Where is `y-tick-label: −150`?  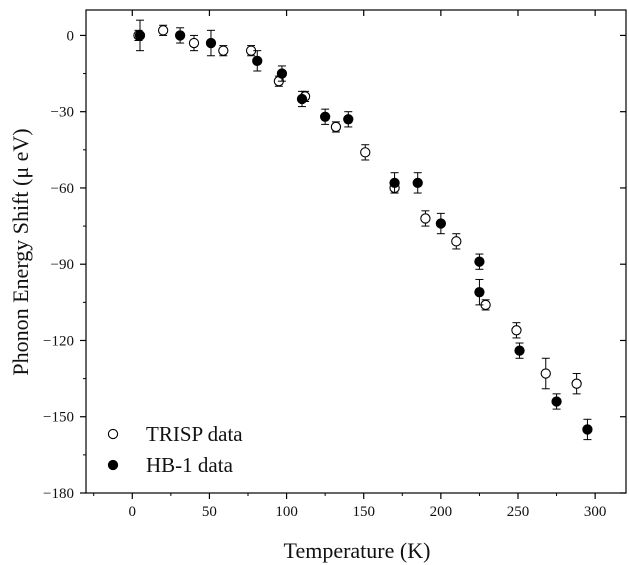 y-tick-label: −150 is located at coordinates (58, 418).